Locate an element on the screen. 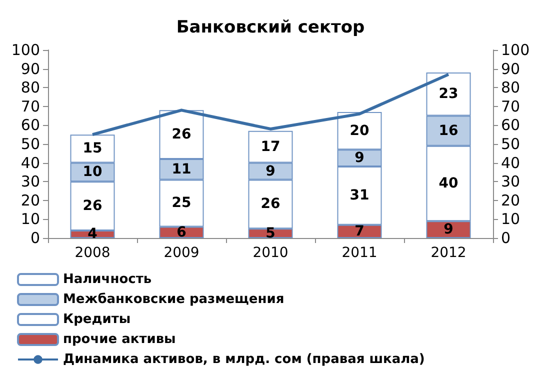 The image size is (541, 377). y2-tick-label: 70 is located at coordinates (510, 106).